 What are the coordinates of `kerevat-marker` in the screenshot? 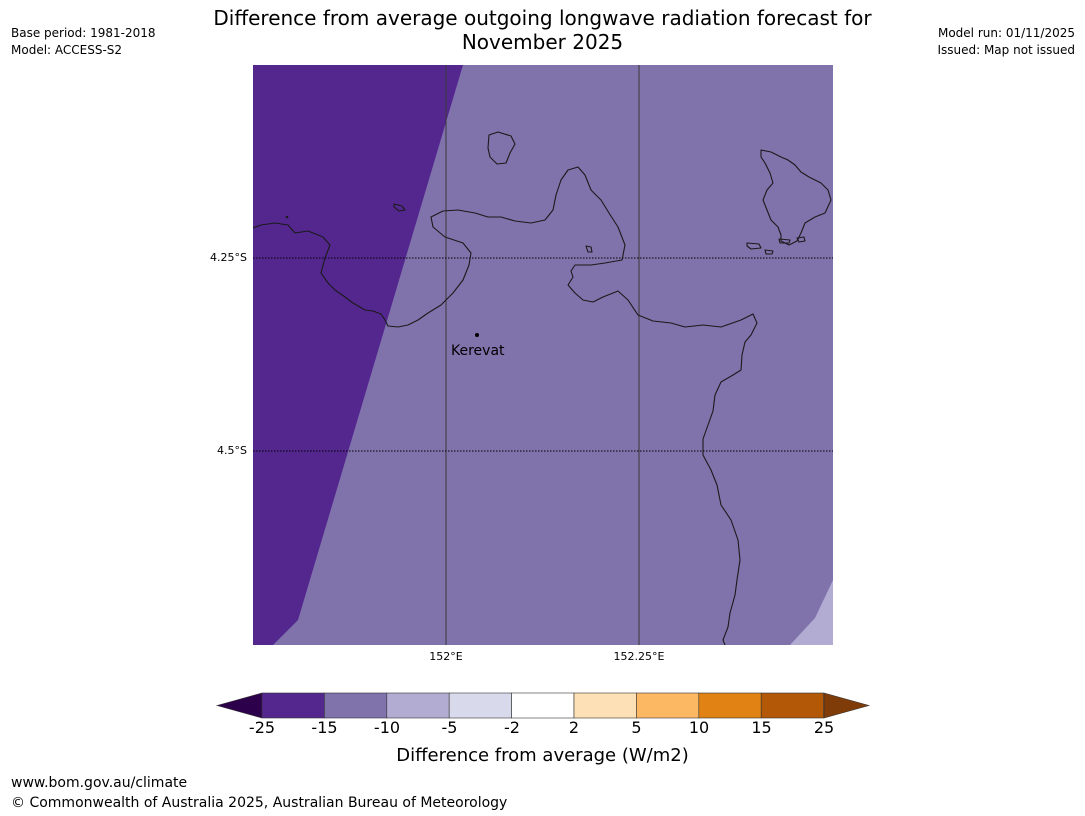 It's located at (477, 335).